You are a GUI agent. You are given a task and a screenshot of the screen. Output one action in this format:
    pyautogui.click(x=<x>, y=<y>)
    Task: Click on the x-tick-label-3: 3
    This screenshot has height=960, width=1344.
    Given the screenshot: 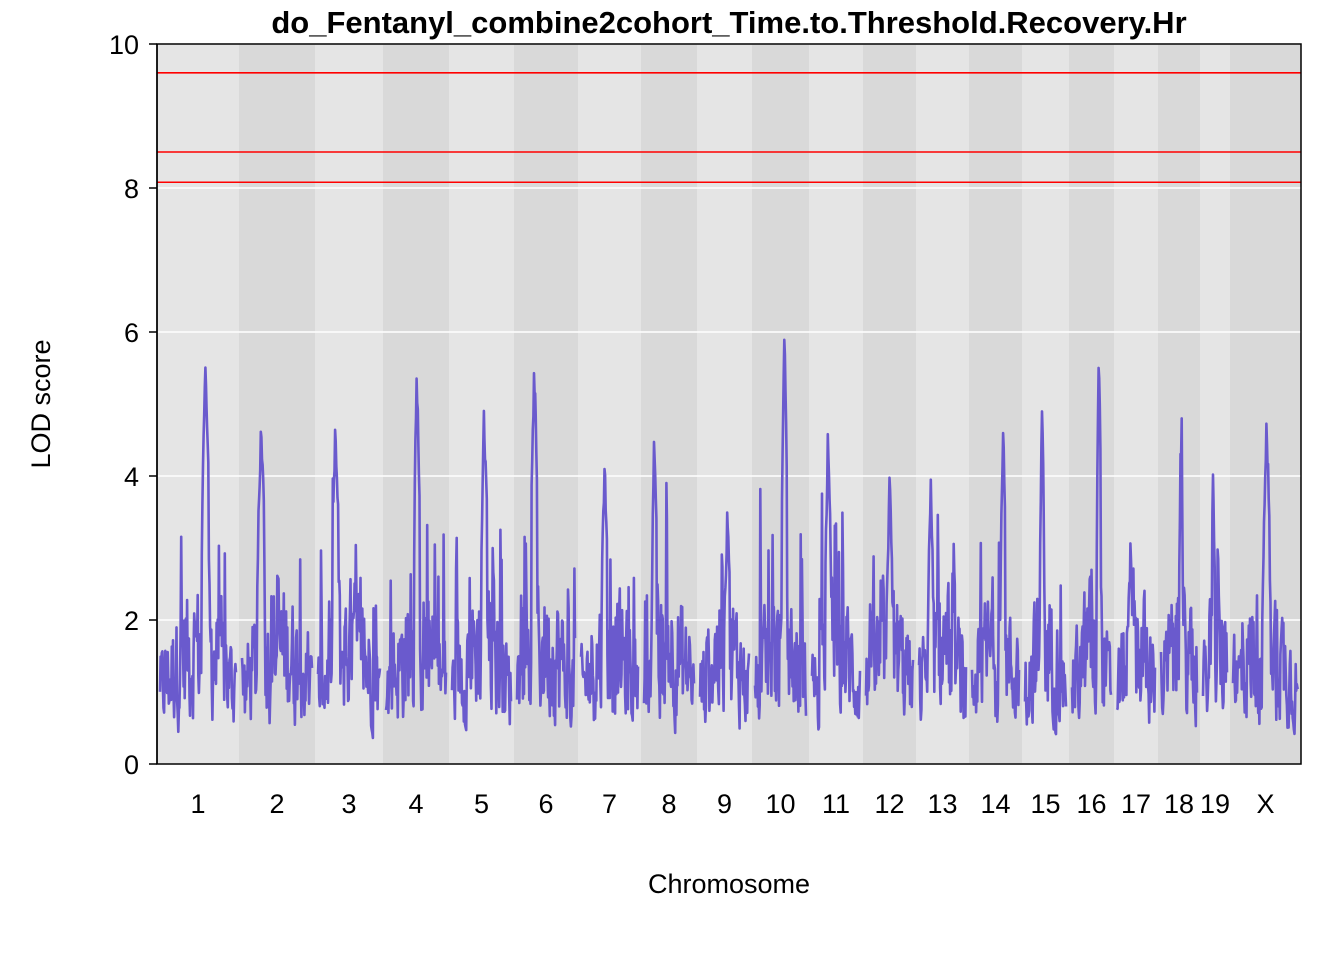 What is the action you would take?
    pyautogui.click(x=348, y=804)
    